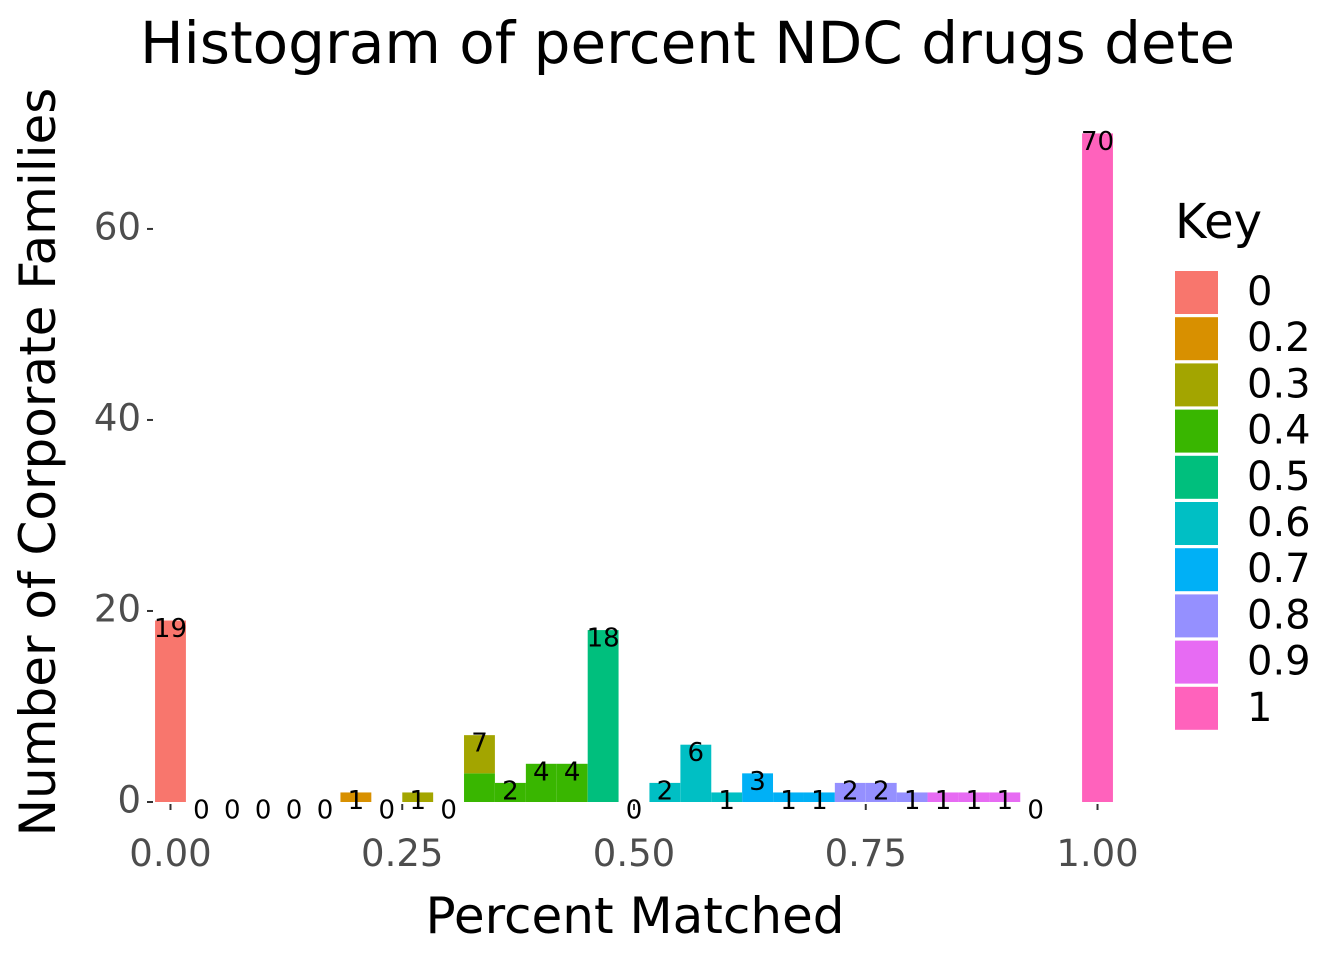 The width and height of the screenshot is (1344, 960). Describe the element at coordinates (232, 811) in the screenshot. I see `bar-count-label-2: 0` at that location.